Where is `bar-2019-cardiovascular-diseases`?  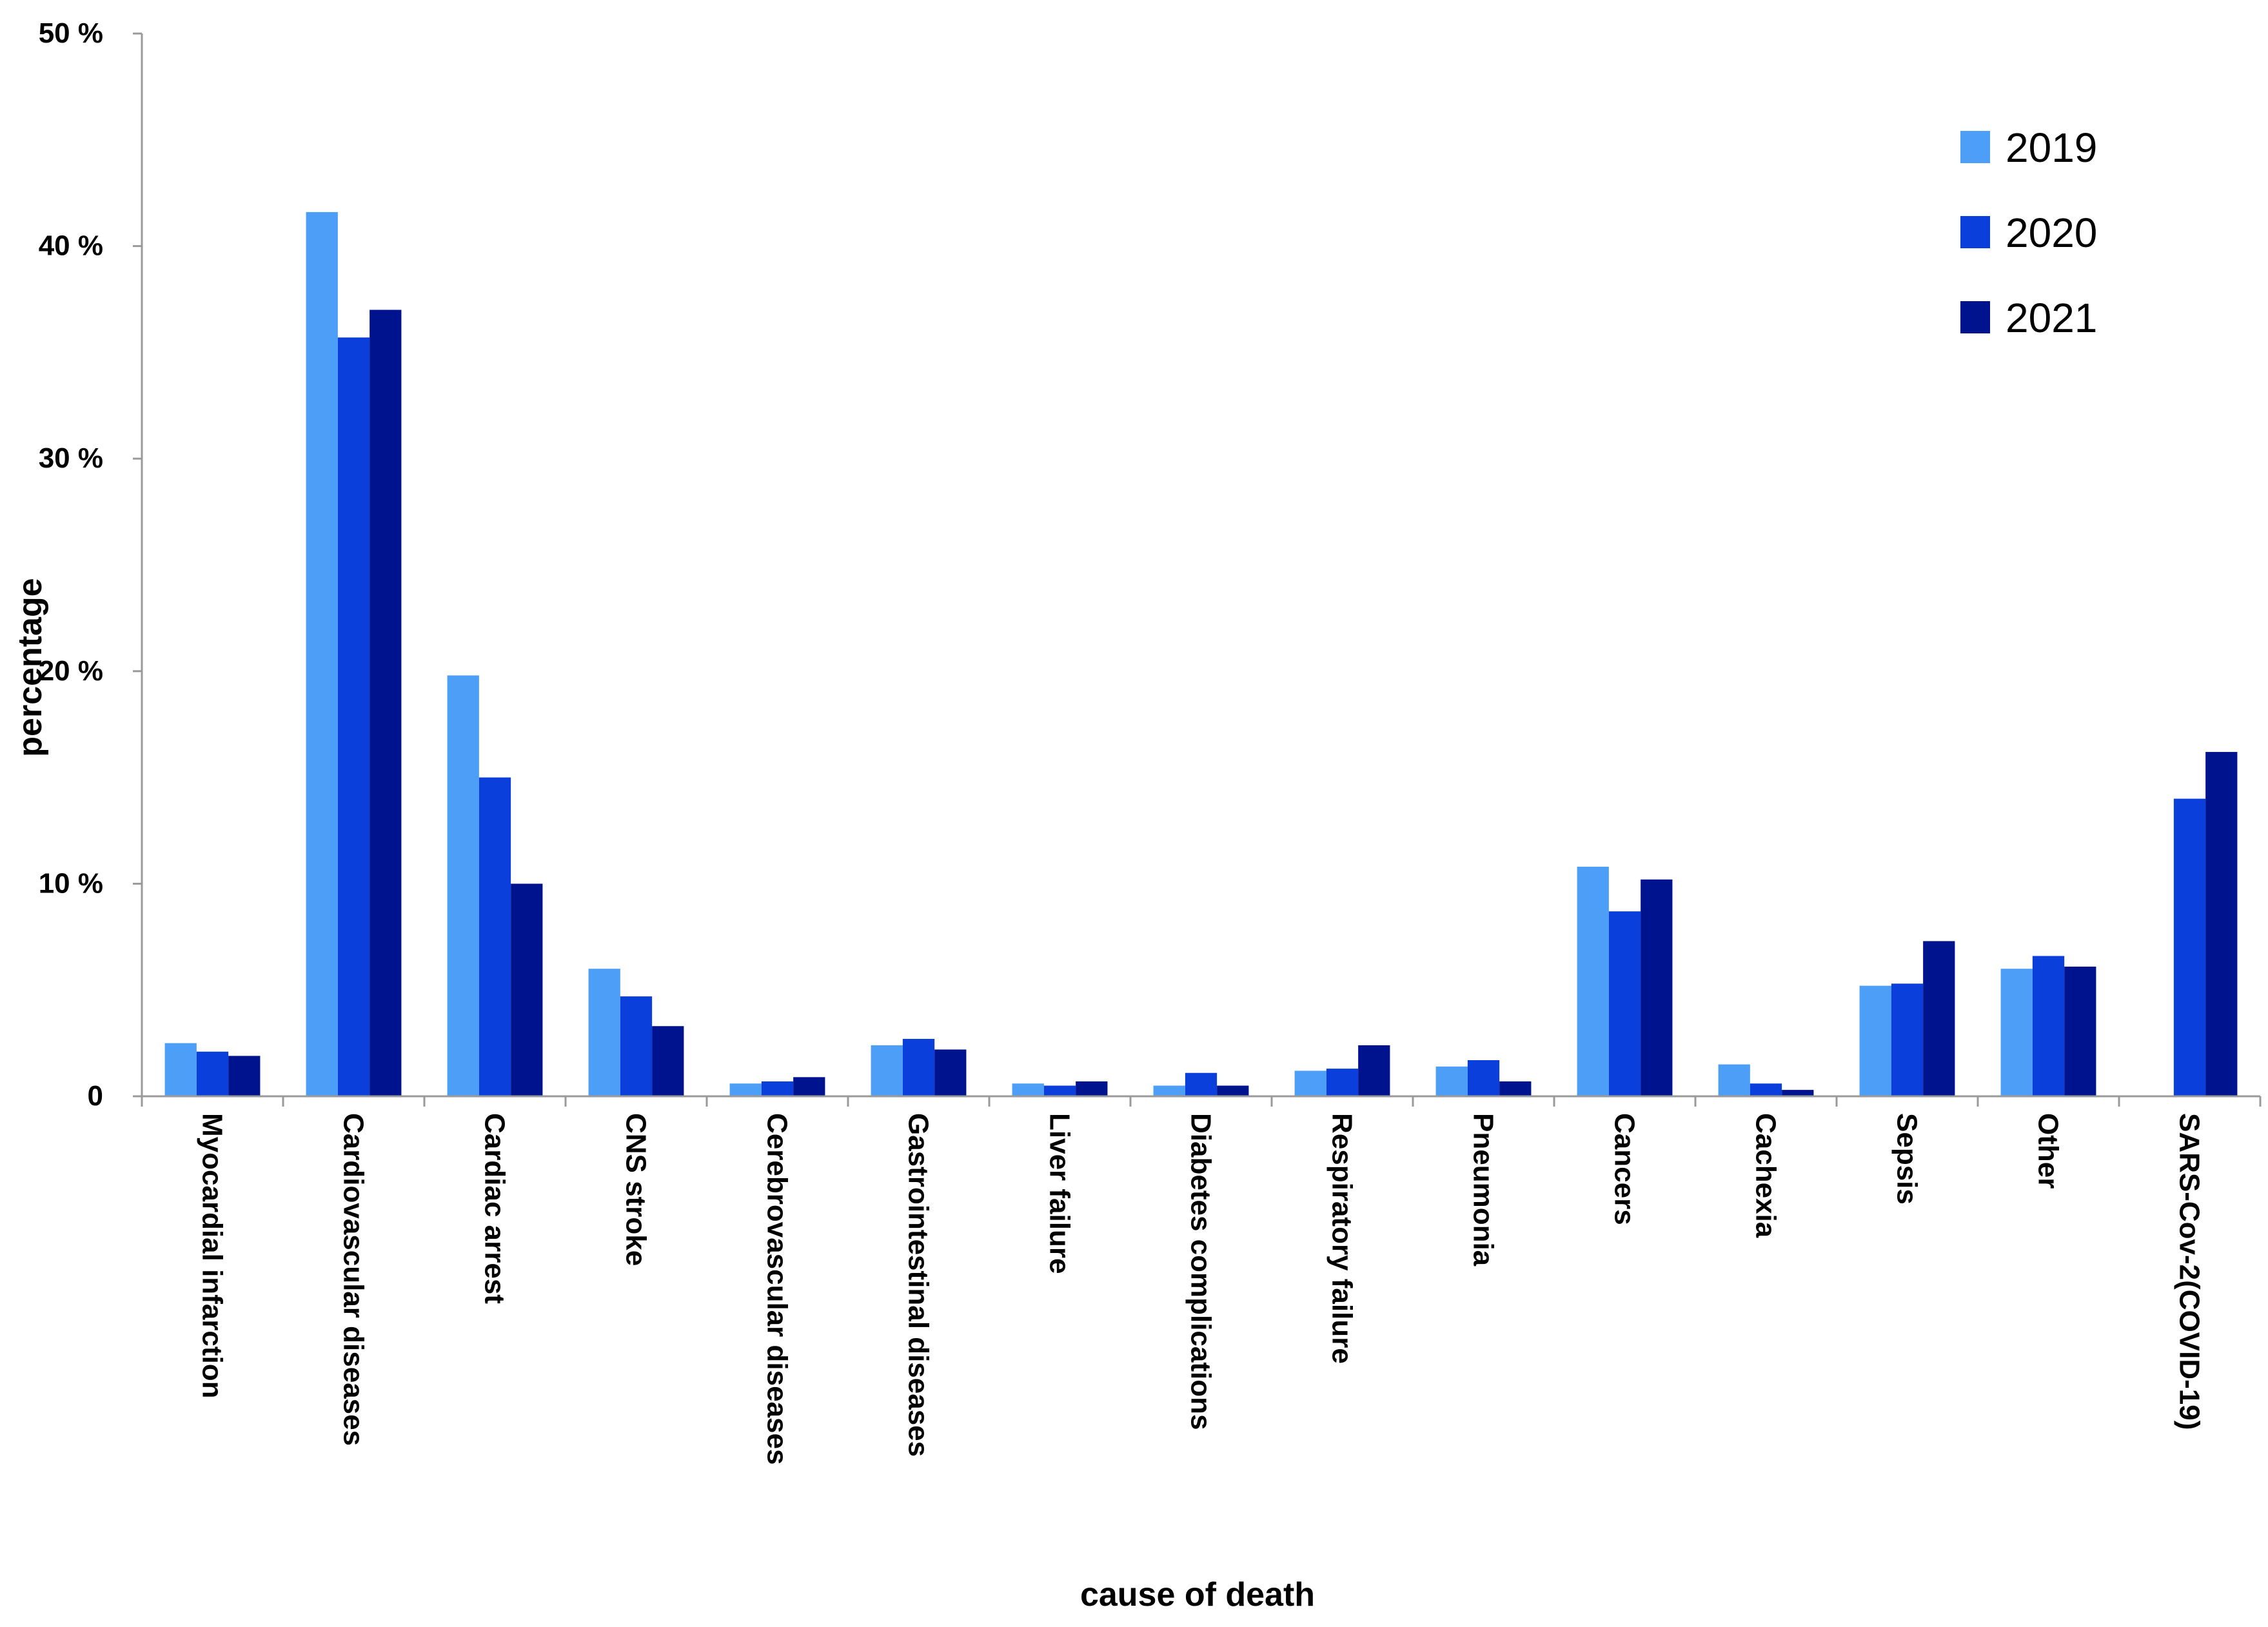 bar-2019-cardiovascular-diseases is located at coordinates (322, 654).